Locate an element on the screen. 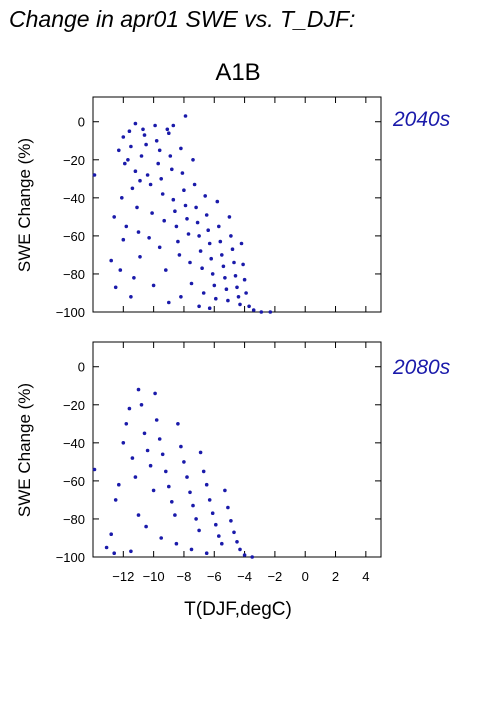  x-tick-label: −12 is located at coordinates (123, 576).